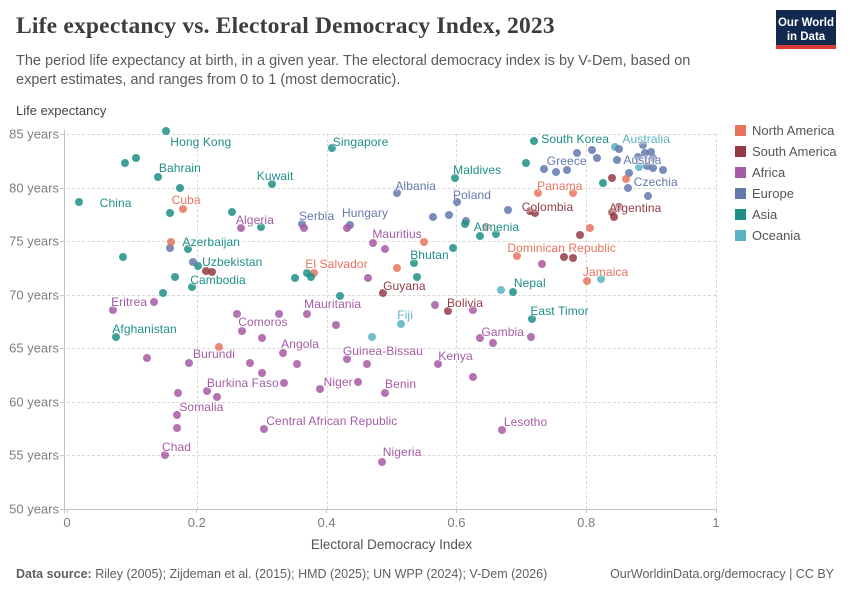 The width and height of the screenshot is (850, 600). What do you see at coordinates (201, 406) in the screenshot?
I see `country-label-somalia: Somalia` at bounding box center [201, 406].